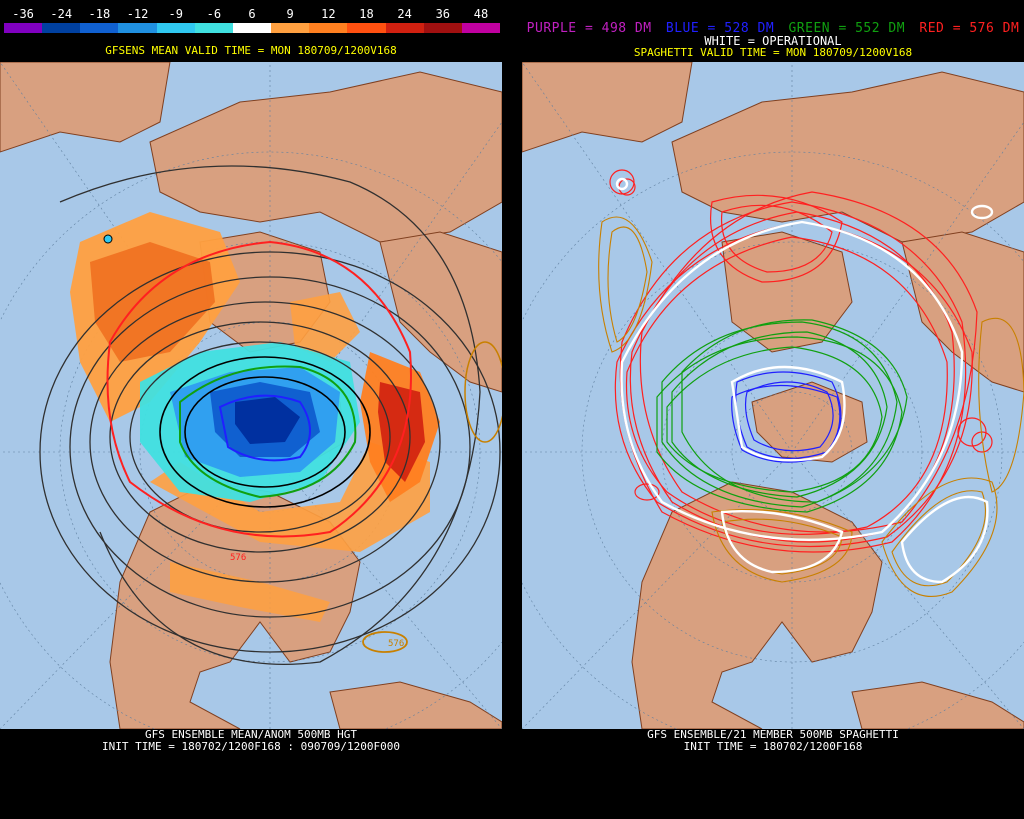  Describe the element at coordinates (589, 28) in the screenshot. I see `legend-purple: PURPLE = 498 DM` at that location.